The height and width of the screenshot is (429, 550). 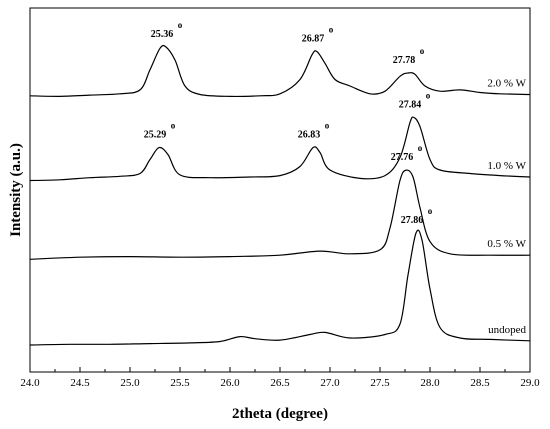 What do you see at coordinates (309, 135) in the screenshot?
I see `peak-value-label: 26.83` at bounding box center [309, 135].